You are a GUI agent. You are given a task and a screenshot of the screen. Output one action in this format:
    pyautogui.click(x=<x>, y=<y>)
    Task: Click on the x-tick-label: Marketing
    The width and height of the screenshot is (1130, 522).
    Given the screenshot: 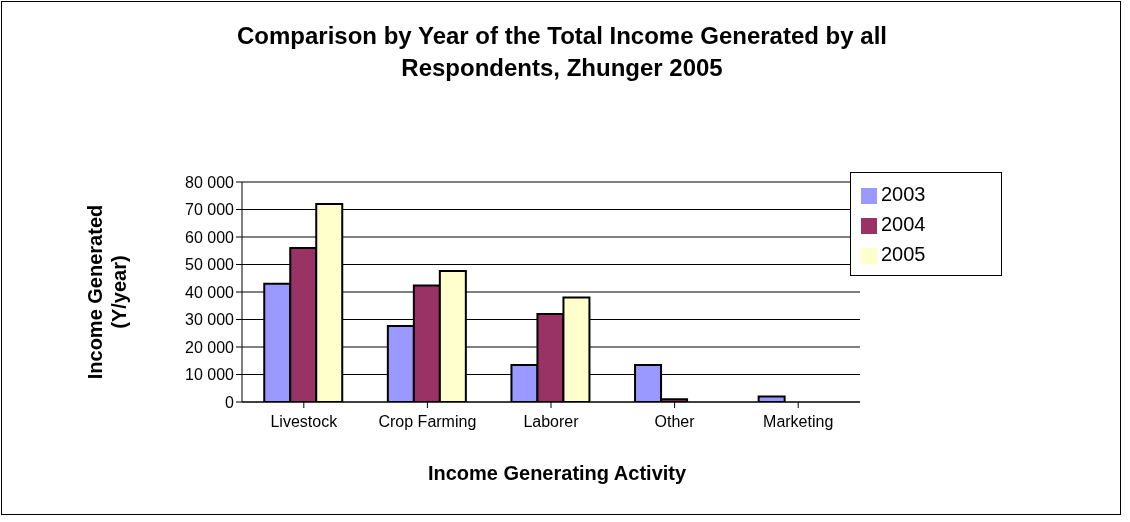 What is the action you would take?
    pyautogui.click(x=798, y=422)
    